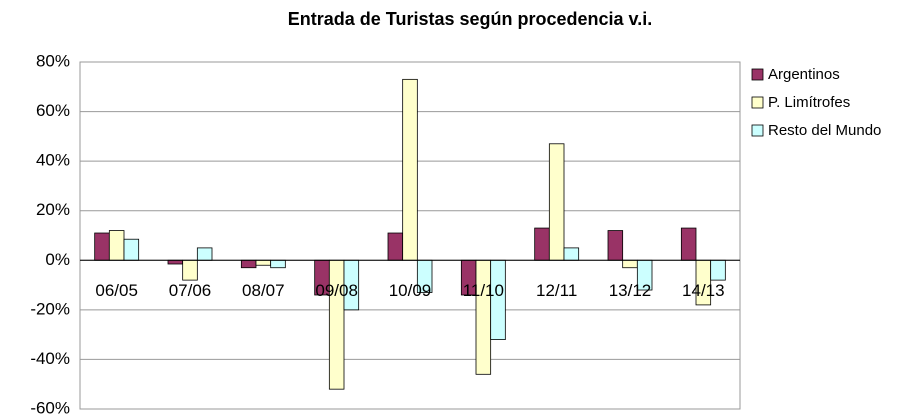  I want to click on x-tick-label: 07/06, so click(190, 290).